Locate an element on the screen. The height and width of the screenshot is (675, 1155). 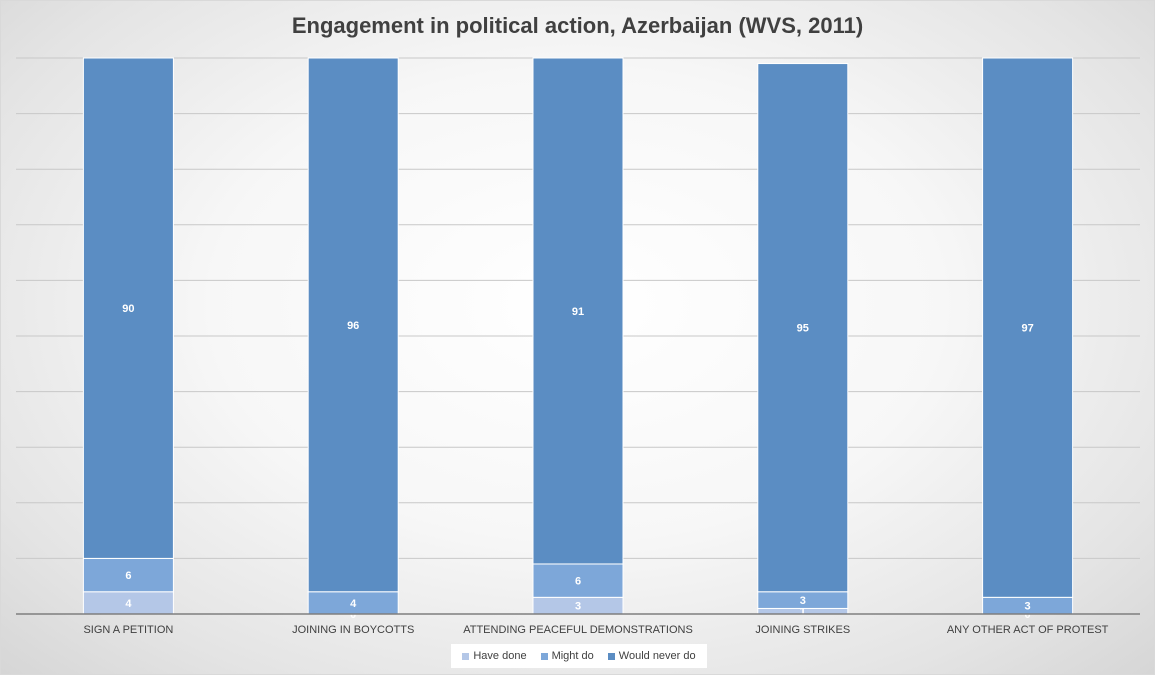
legend-label-would-never-do: Would never do is located at coordinates (657, 656).